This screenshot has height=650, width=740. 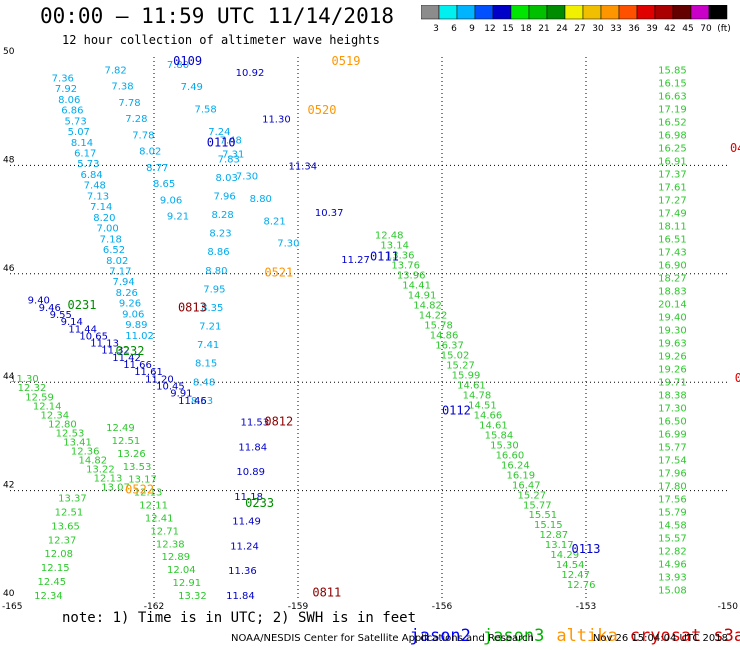 I want to click on swh-point: 12.41, so click(x=159, y=518).